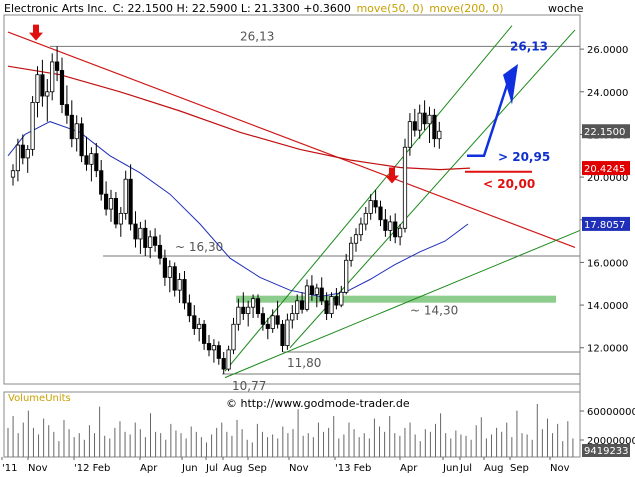 This screenshot has width=635, height=477. What do you see at coordinates (604, 225) in the screenshot?
I see `ma50-badge: 17.8057` at bounding box center [604, 225].